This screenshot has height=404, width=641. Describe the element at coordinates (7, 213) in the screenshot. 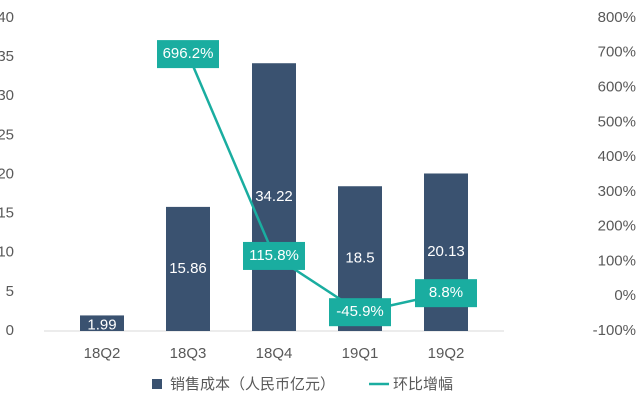

I see `y-tick-label: 15` at that location.